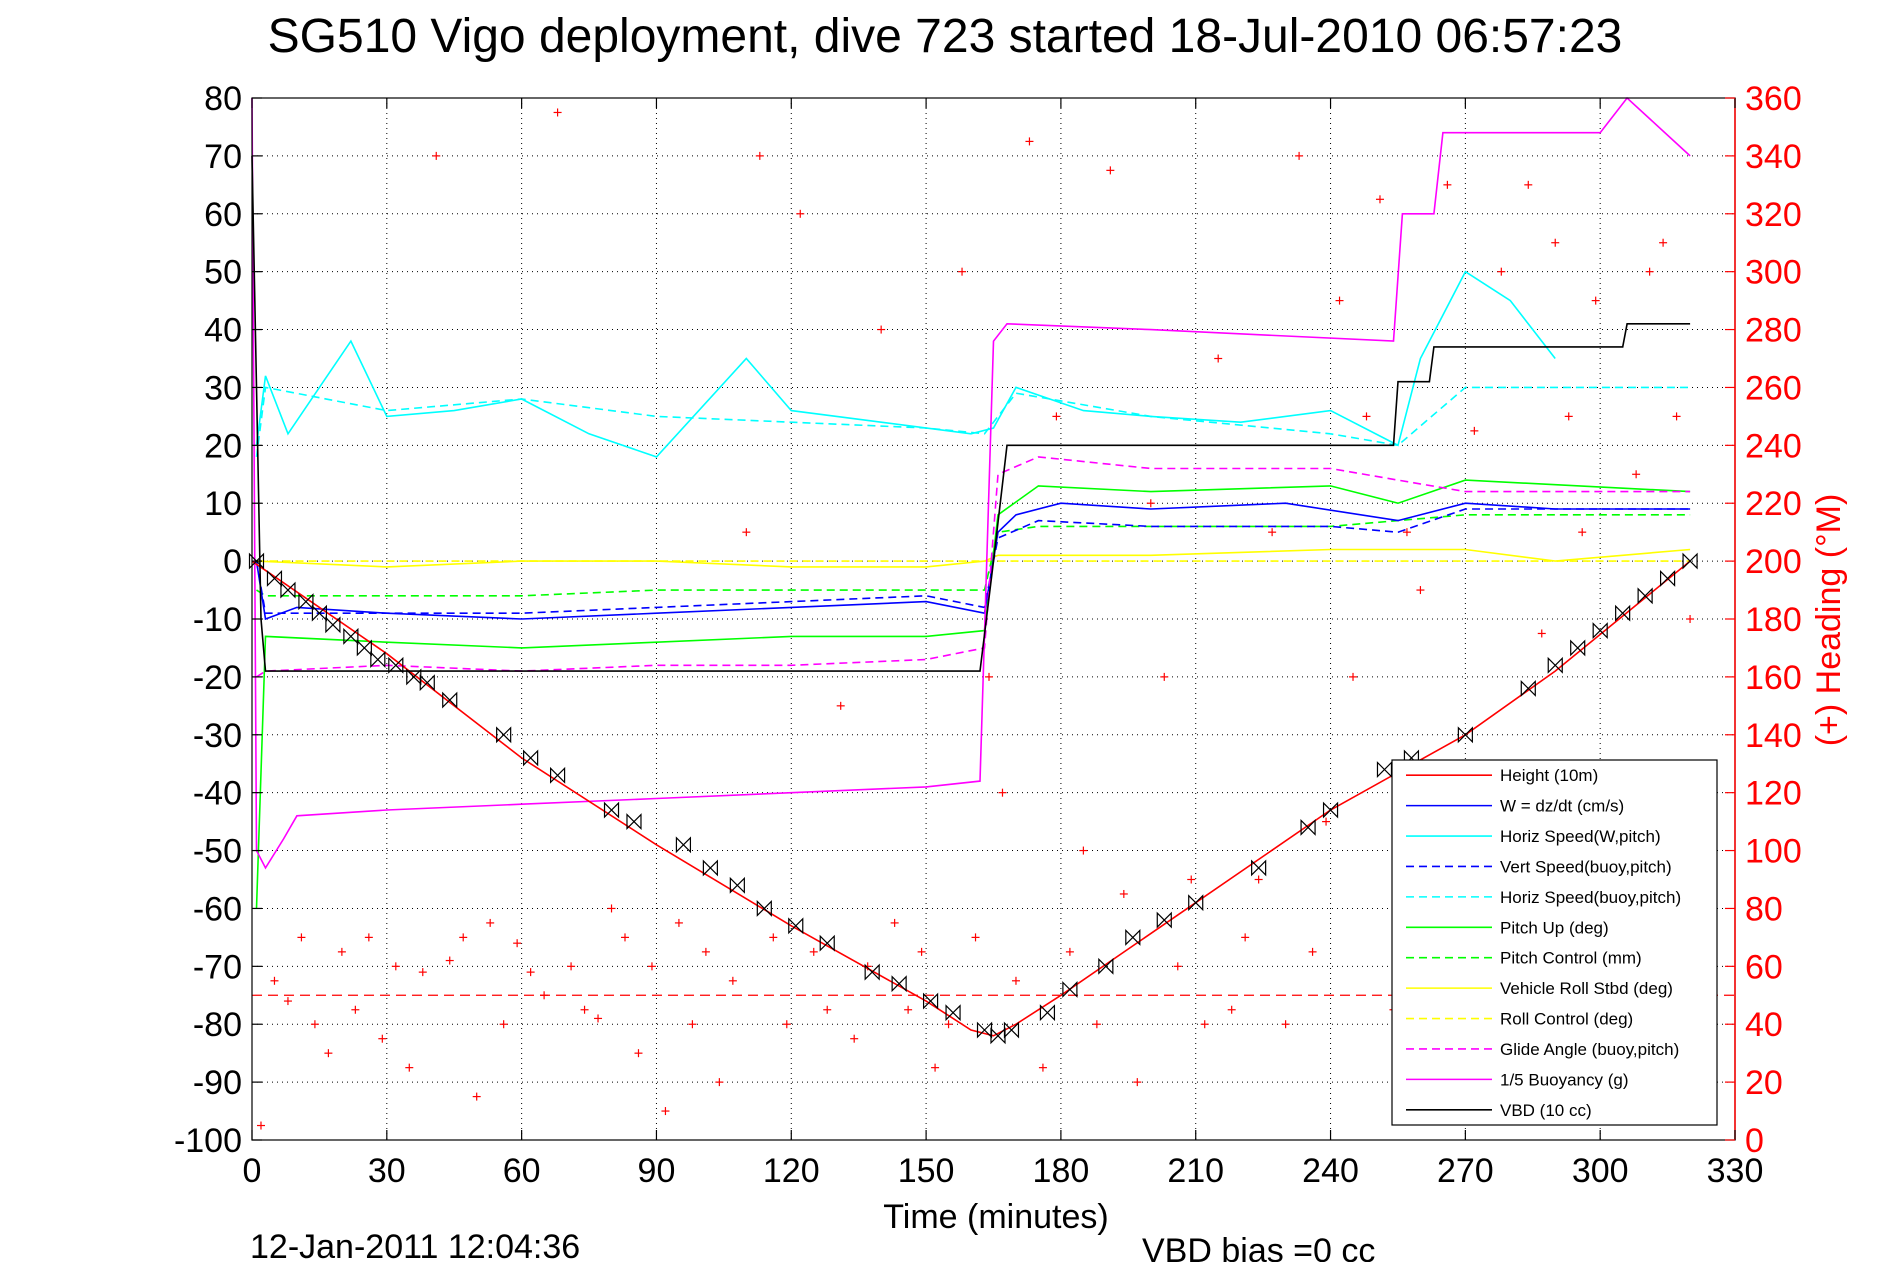 This screenshot has height=1262, width=1891. Describe the element at coordinates (1754, 1141) in the screenshot. I see `y2-tick-label: 0` at that location.